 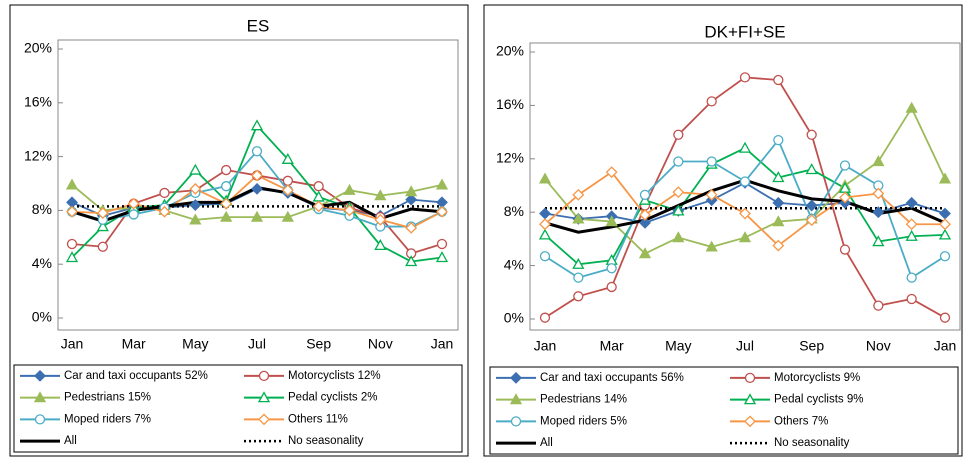 What do you see at coordinates (334, 376) in the screenshot?
I see `legend-label: Motorcyclists 12%` at bounding box center [334, 376].